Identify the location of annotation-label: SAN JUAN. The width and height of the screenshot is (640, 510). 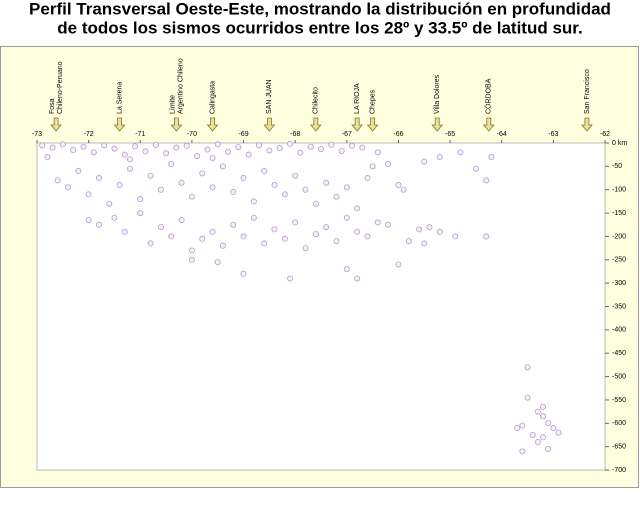
(269, 96).